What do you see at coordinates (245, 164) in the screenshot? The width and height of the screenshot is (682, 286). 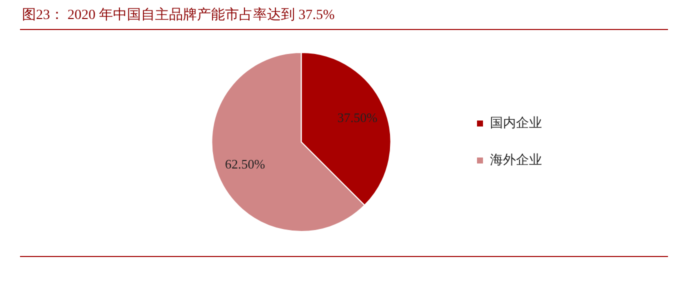 I see `data-label: 62.50%` at bounding box center [245, 164].